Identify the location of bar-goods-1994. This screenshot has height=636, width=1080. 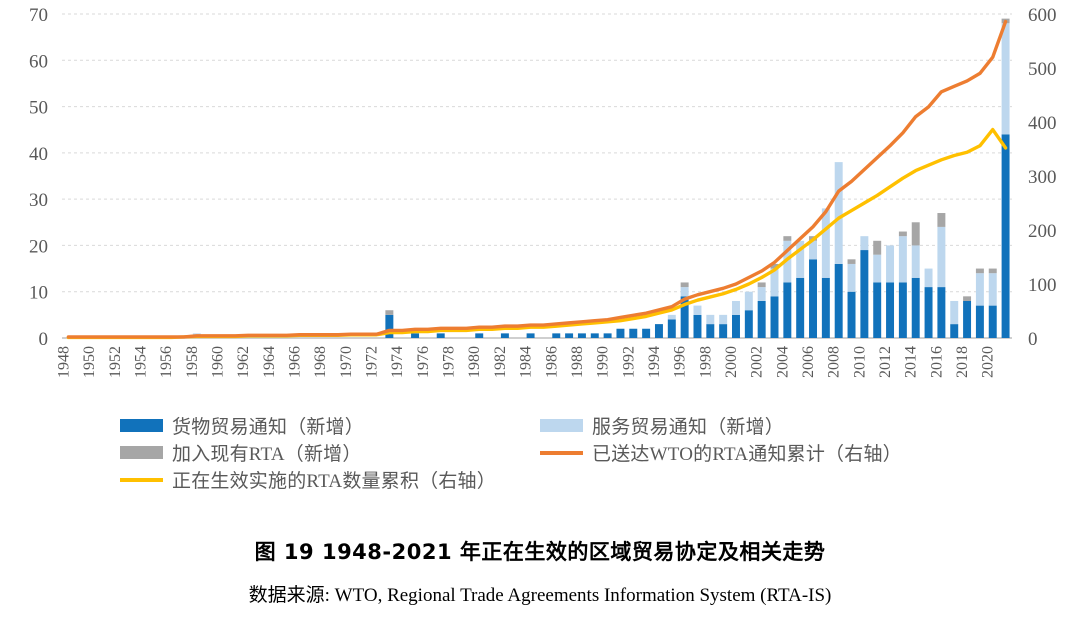
(658, 331).